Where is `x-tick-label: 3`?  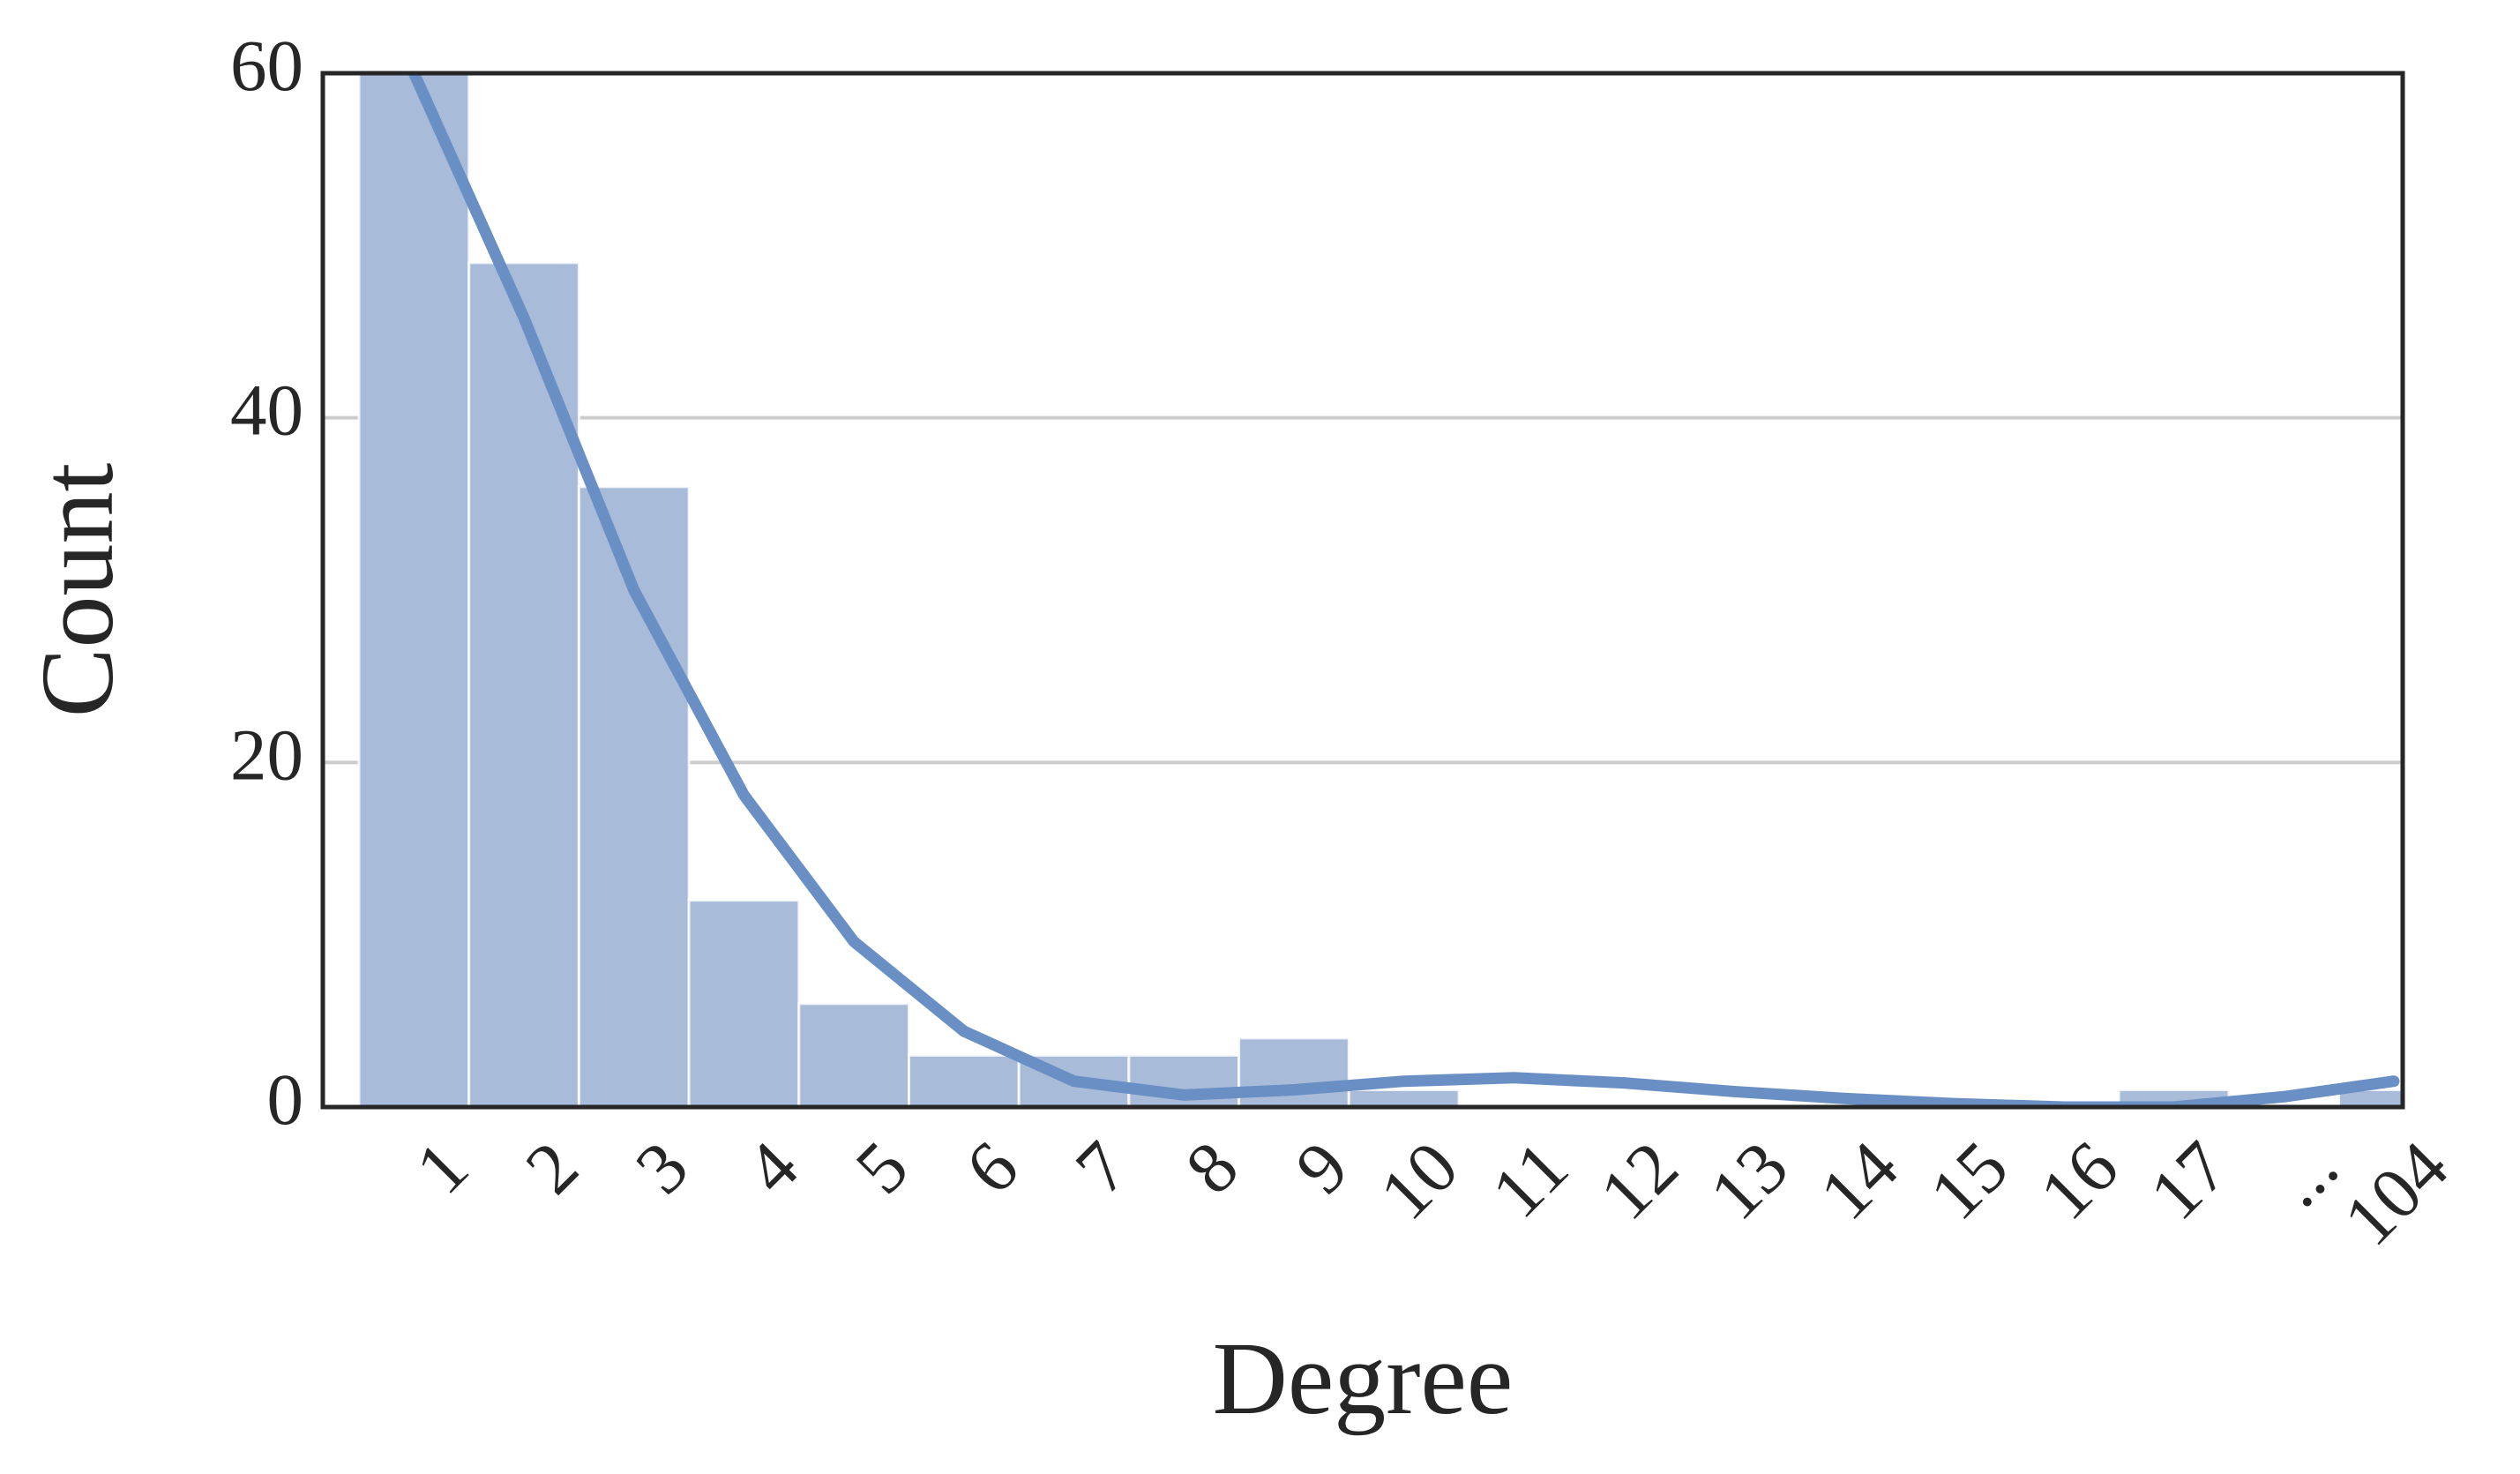 x-tick-label: 3 is located at coordinates (661, 1167).